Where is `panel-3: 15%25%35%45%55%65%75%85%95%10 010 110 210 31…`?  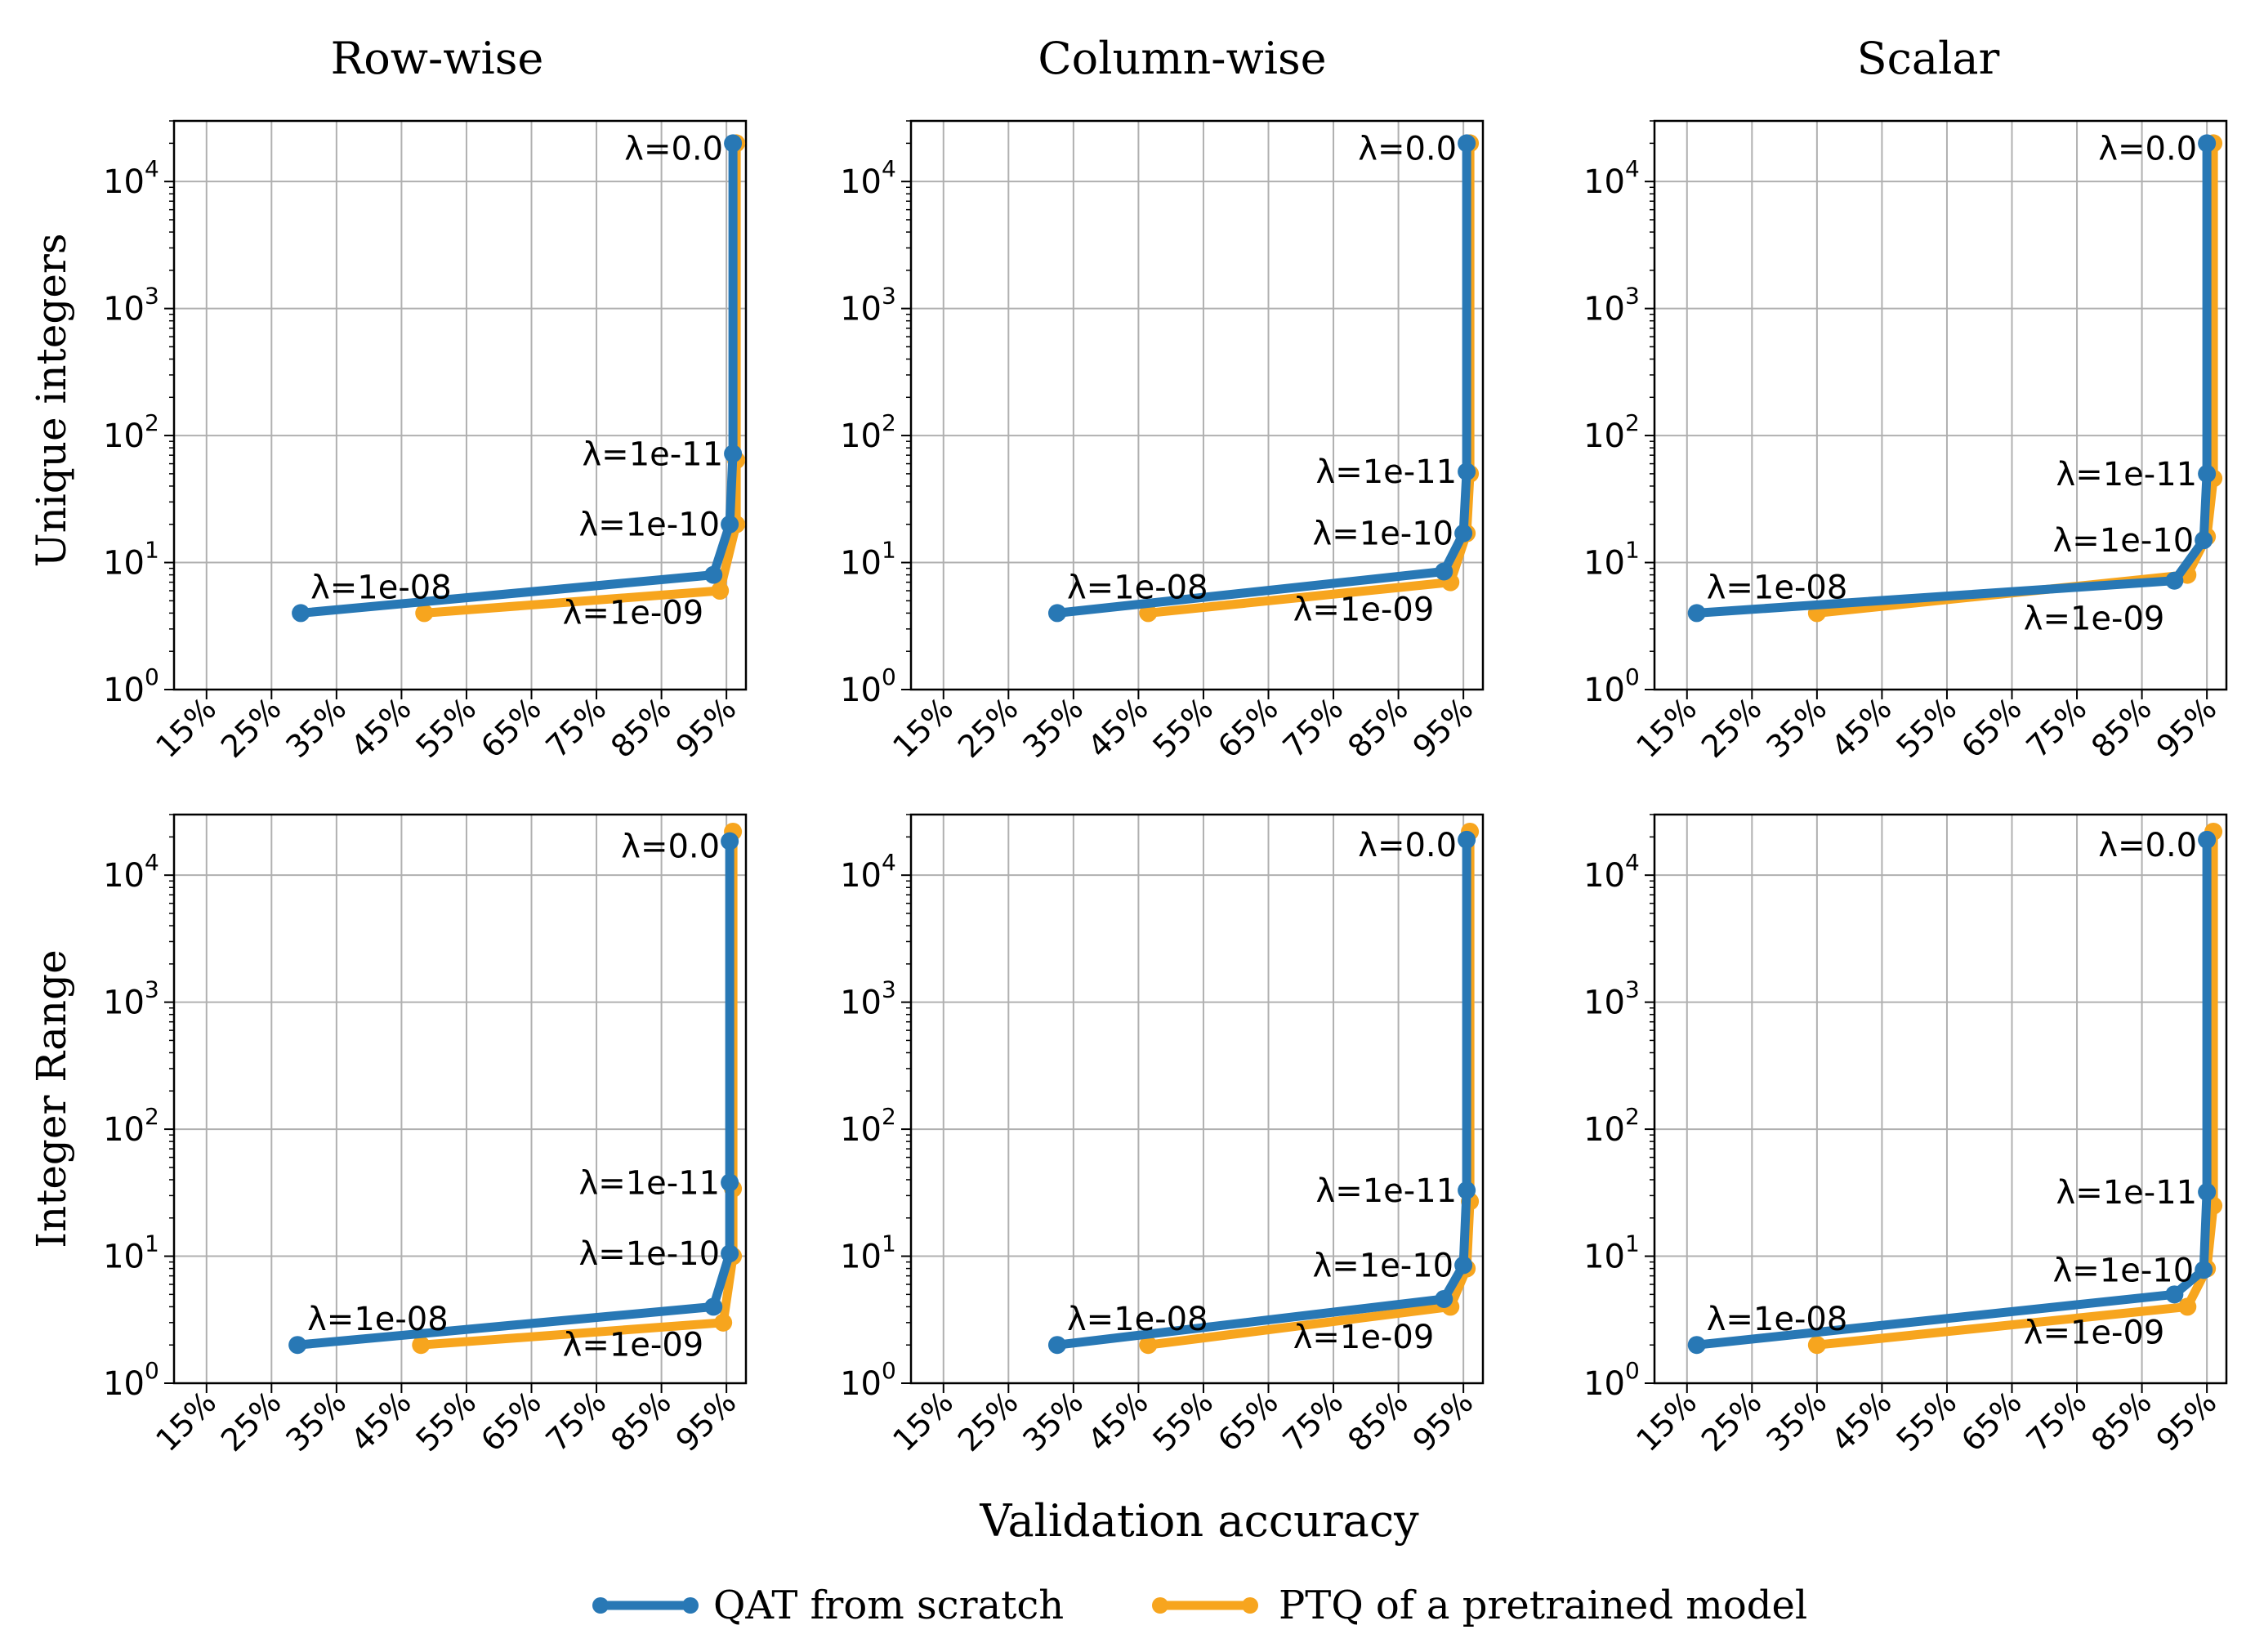 panel-3: 15%25%35%45%55%65%75%85%95%10 010 110 210 31… is located at coordinates (1905, 442).